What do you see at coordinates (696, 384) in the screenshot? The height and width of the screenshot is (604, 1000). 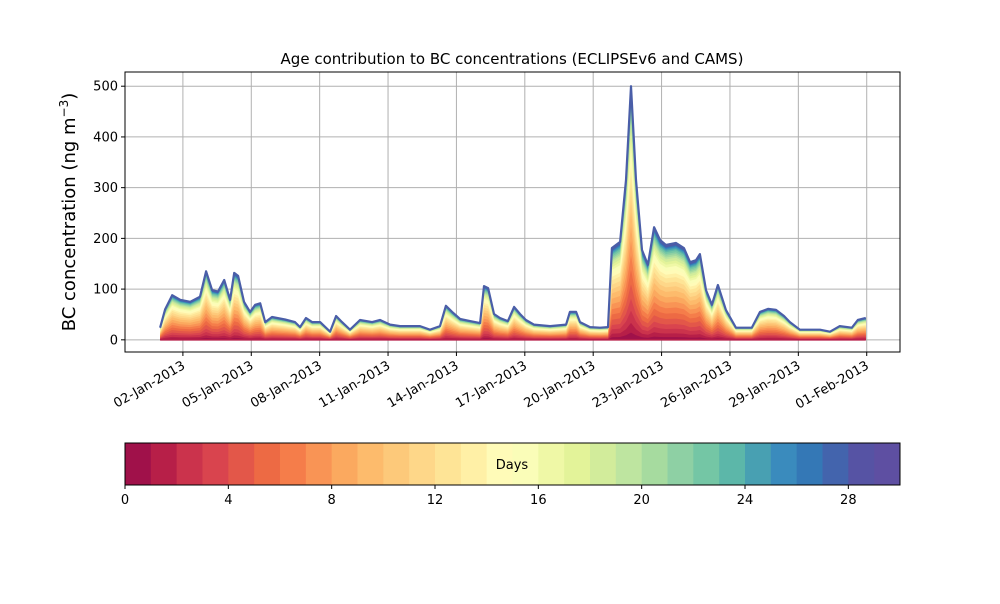 I see `x-tick-label: 26-Jan-2013` at bounding box center [696, 384].